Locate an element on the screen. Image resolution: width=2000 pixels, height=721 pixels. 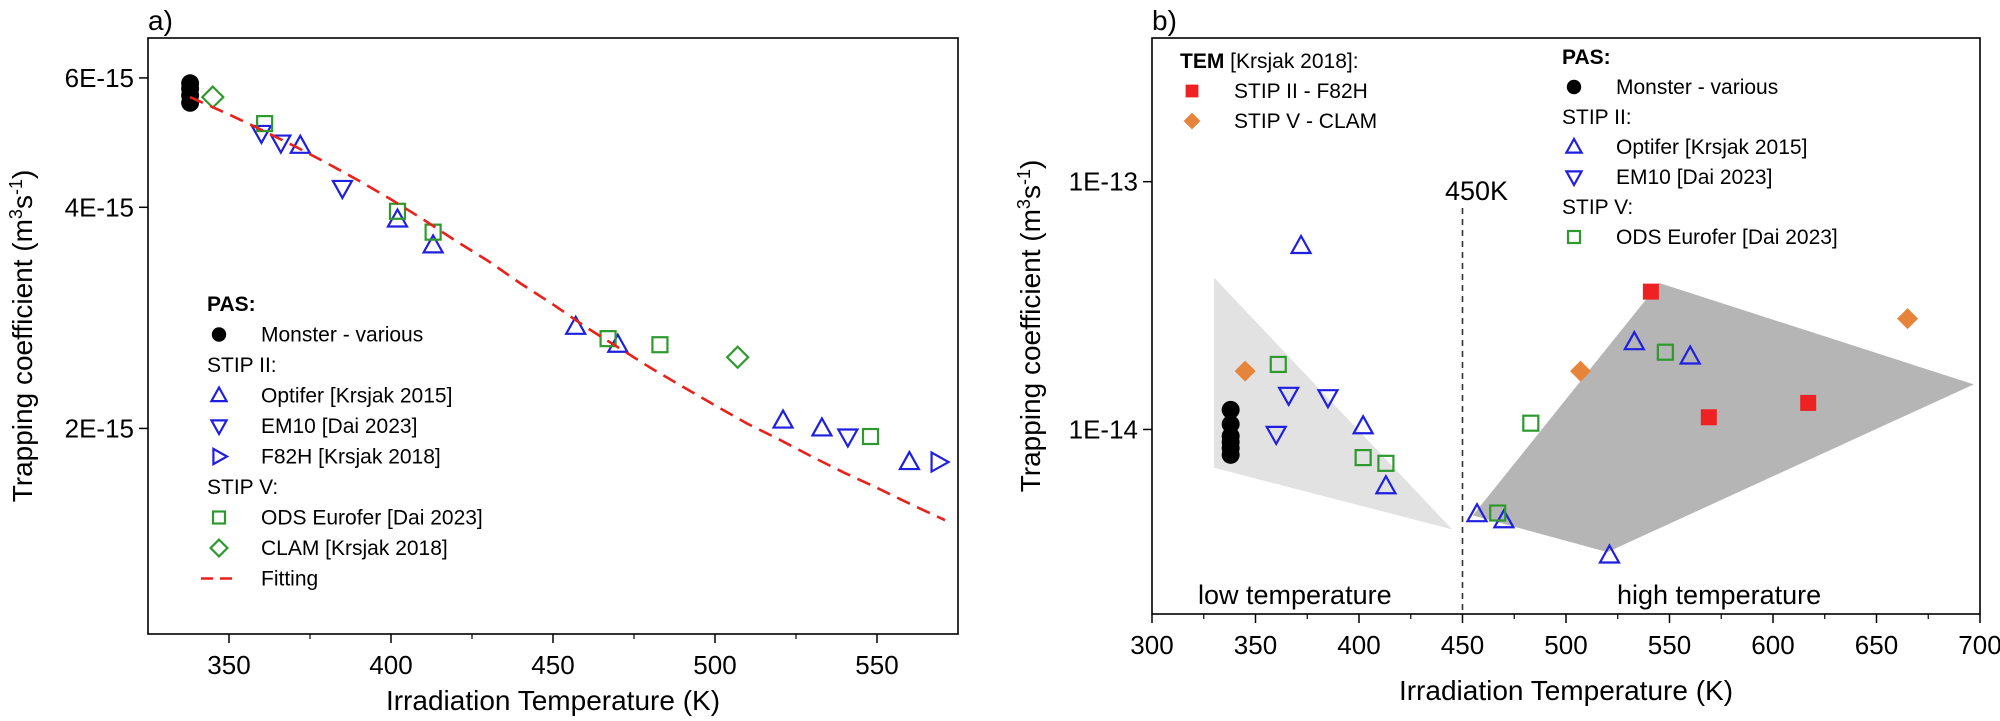
panel-b-tem-legend-label: STIP II - F82H is located at coordinates (1301, 91).